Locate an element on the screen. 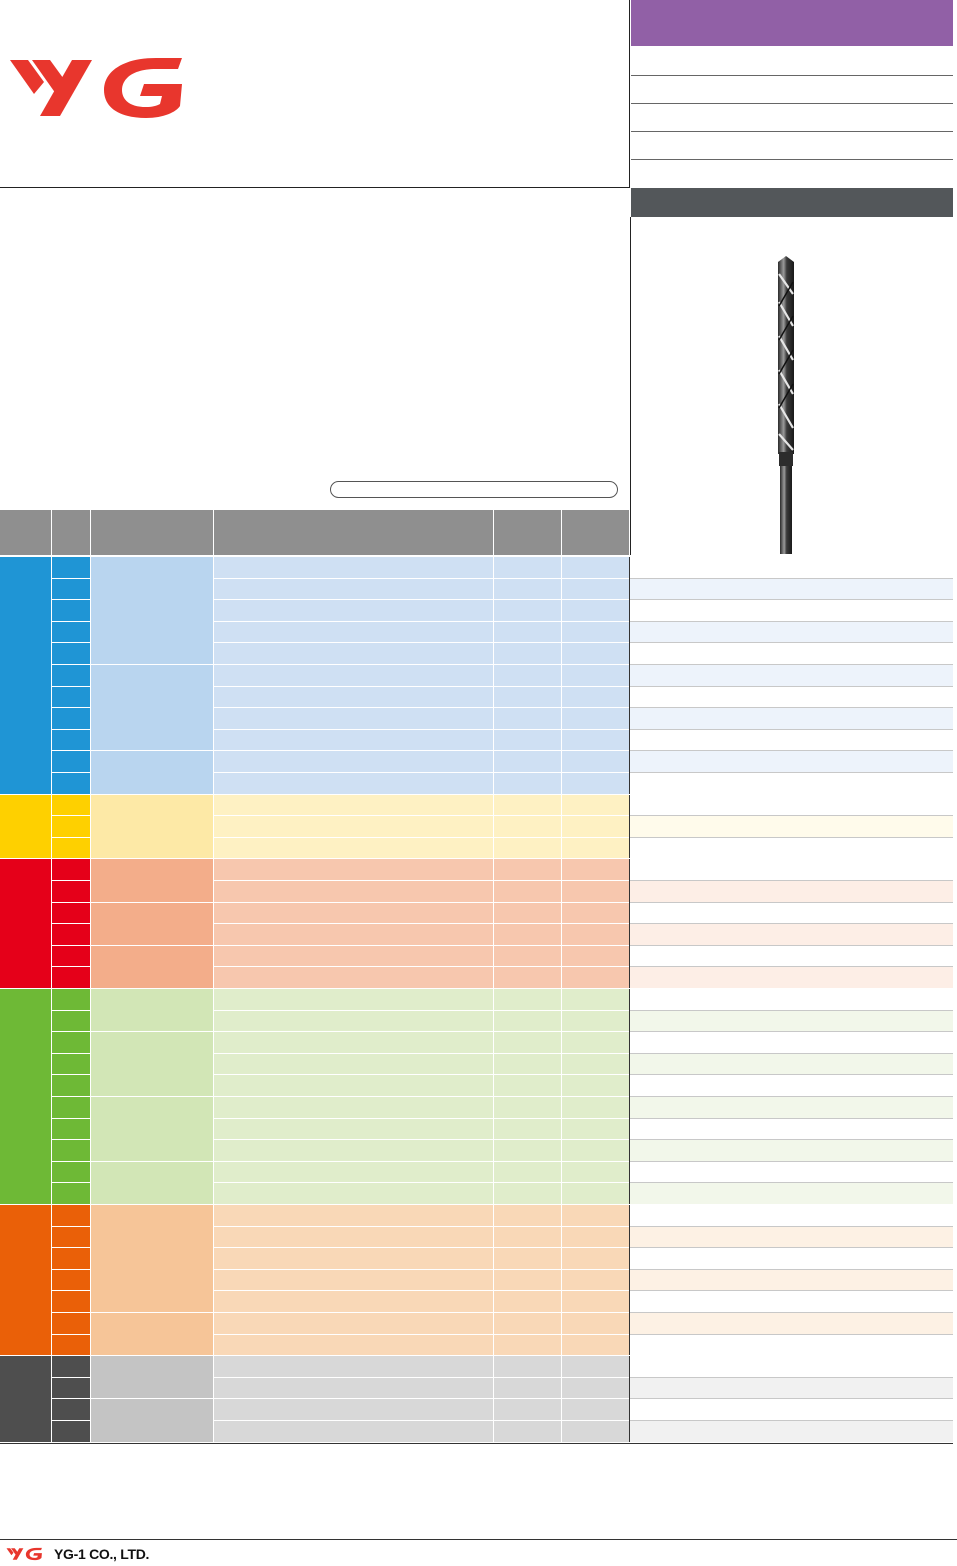  footer-divider is located at coordinates (478, 1539).